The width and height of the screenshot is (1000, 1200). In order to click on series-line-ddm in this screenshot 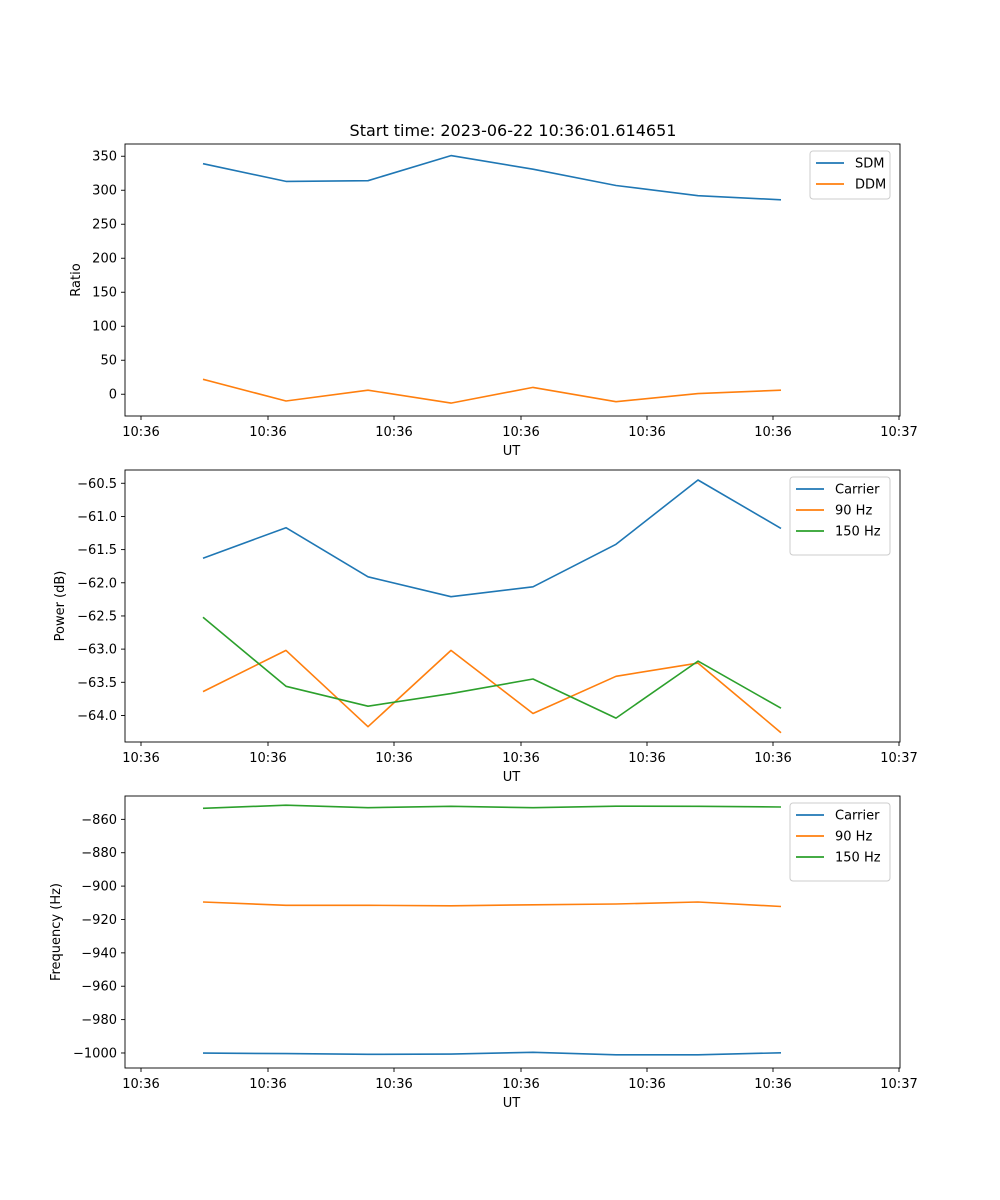, I will do `click(492, 391)`.